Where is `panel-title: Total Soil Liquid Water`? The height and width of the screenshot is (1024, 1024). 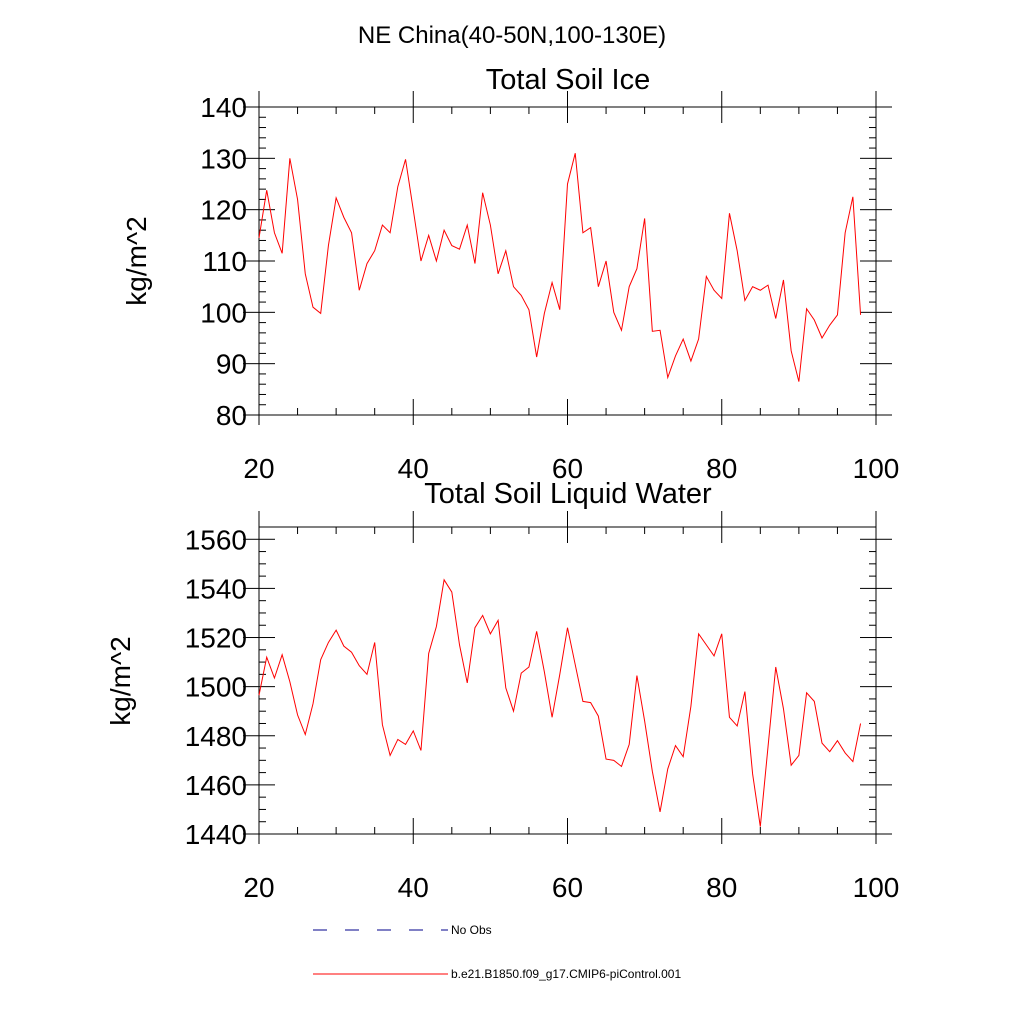 panel-title: Total Soil Liquid Water is located at coordinates (568, 494).